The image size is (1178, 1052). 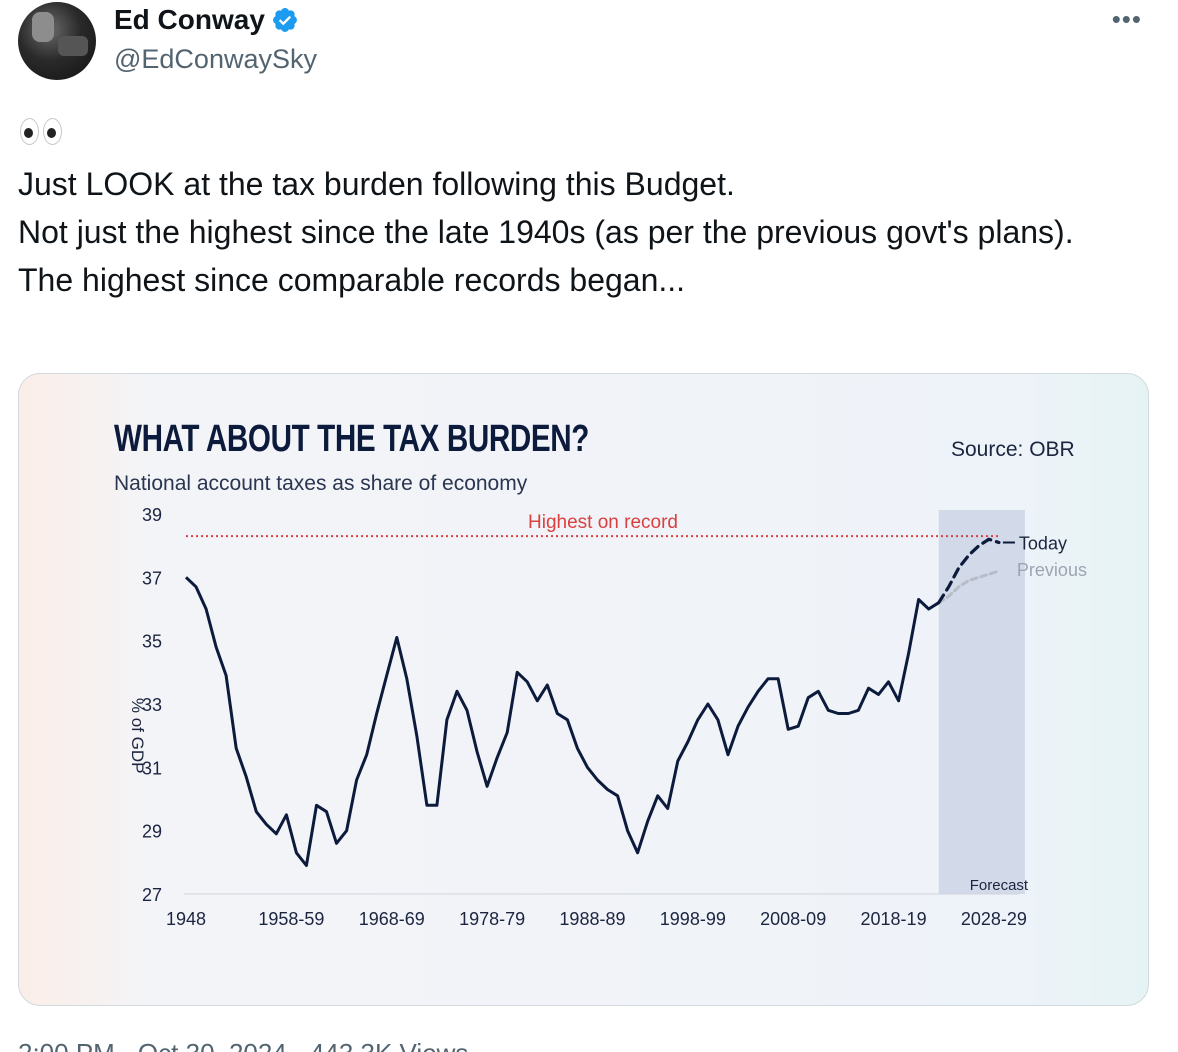 What do you see at coordinates (693, 919) in the screenshot?
I see `x-tick-label: 1998-99` at bounding box center [693, 919].